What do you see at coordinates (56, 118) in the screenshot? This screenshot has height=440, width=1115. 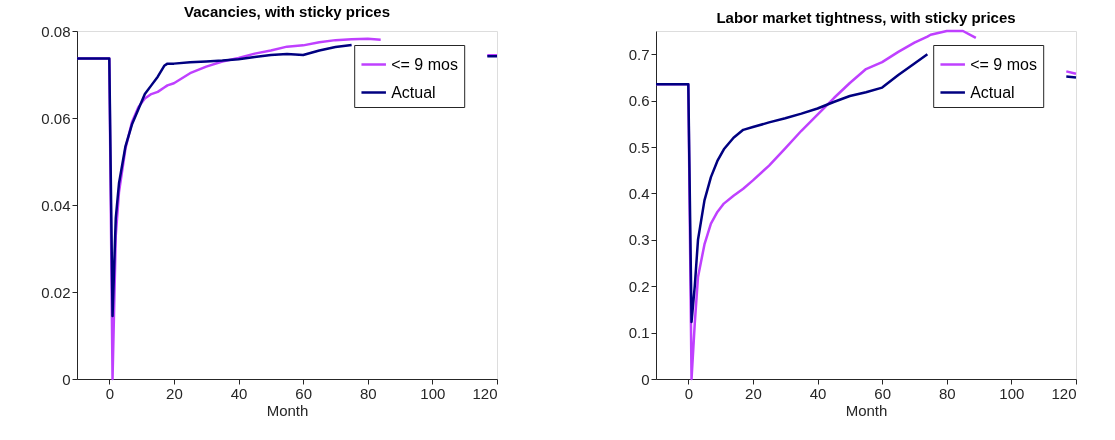 I see `y-tick-label: 0.06` at bounding box center [56, 118].